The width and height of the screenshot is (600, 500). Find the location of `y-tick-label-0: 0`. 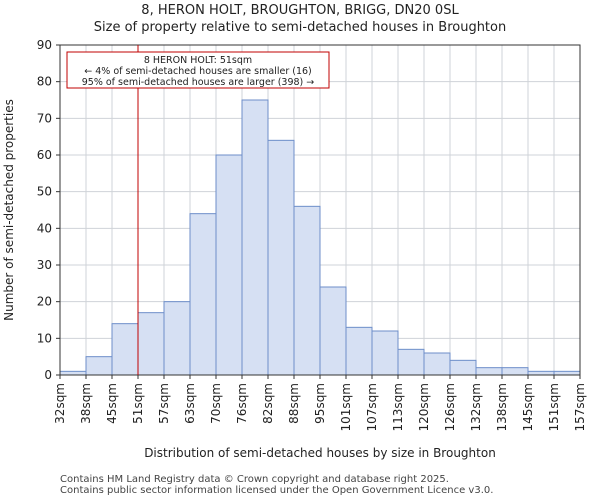

y-tick-label-0: 0 is located at coordinates (48, 375).